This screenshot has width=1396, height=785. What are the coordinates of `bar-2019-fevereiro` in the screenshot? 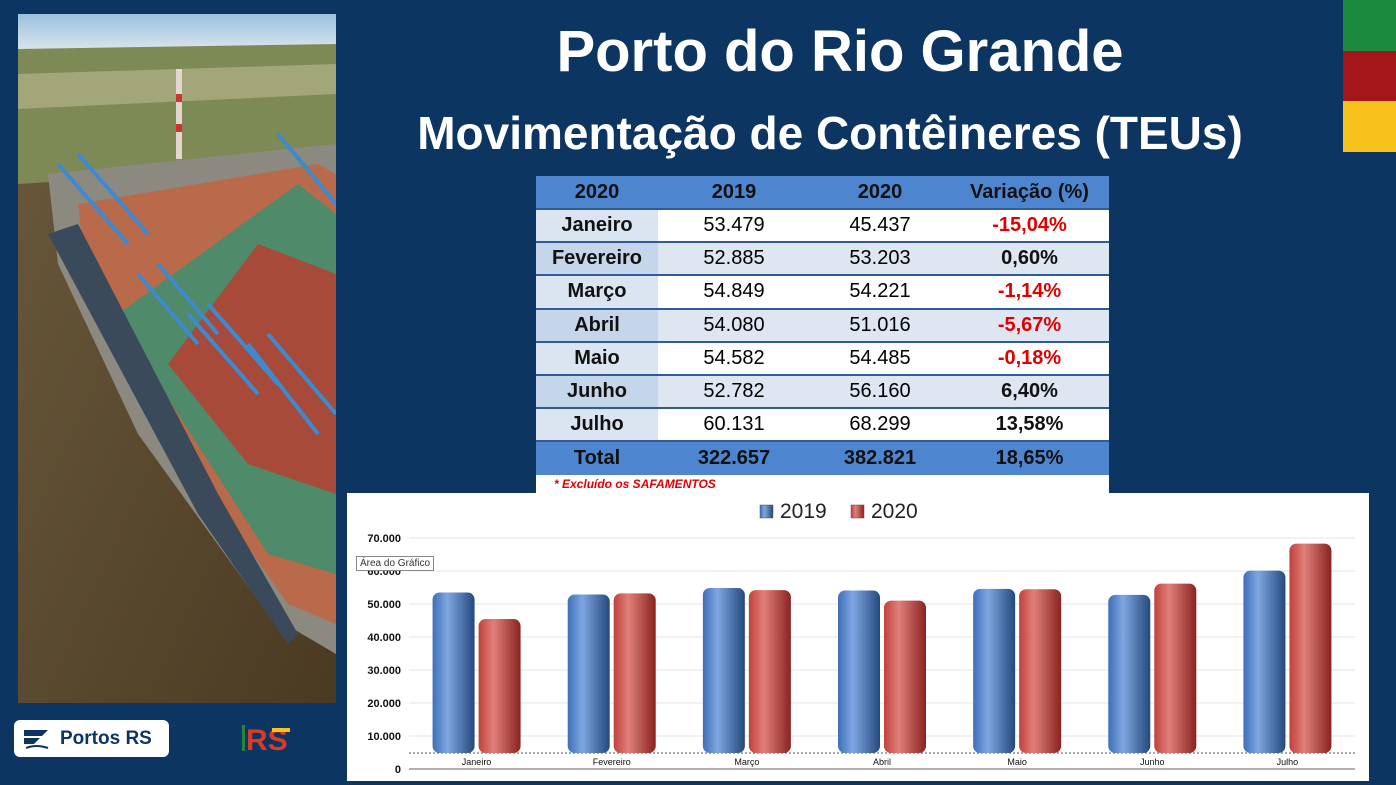 It's located at (588, 673).